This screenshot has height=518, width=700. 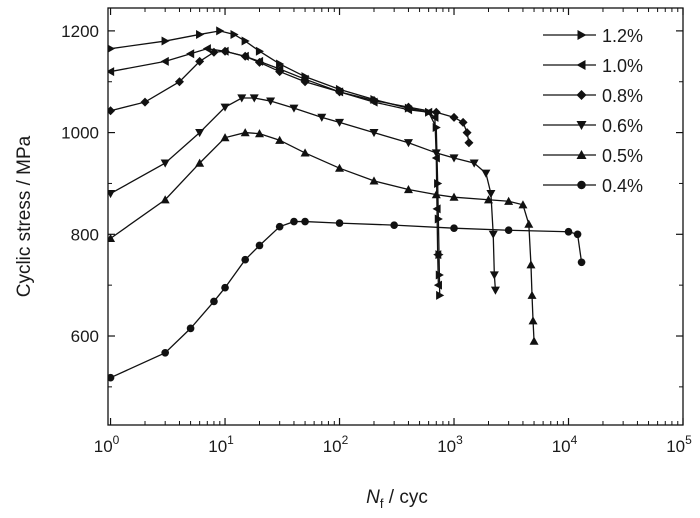 I want to click on legend-label: 1.2%, so click(x=622, y=36).